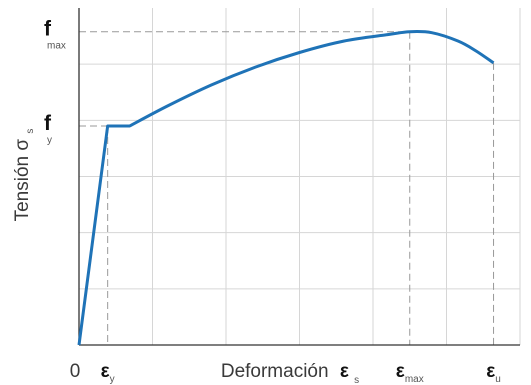  What do you see at coordinates (22, 180) in the screenshot?
I see `y-axis-label-text: Tensión σ` at bounding box center [22, 180].